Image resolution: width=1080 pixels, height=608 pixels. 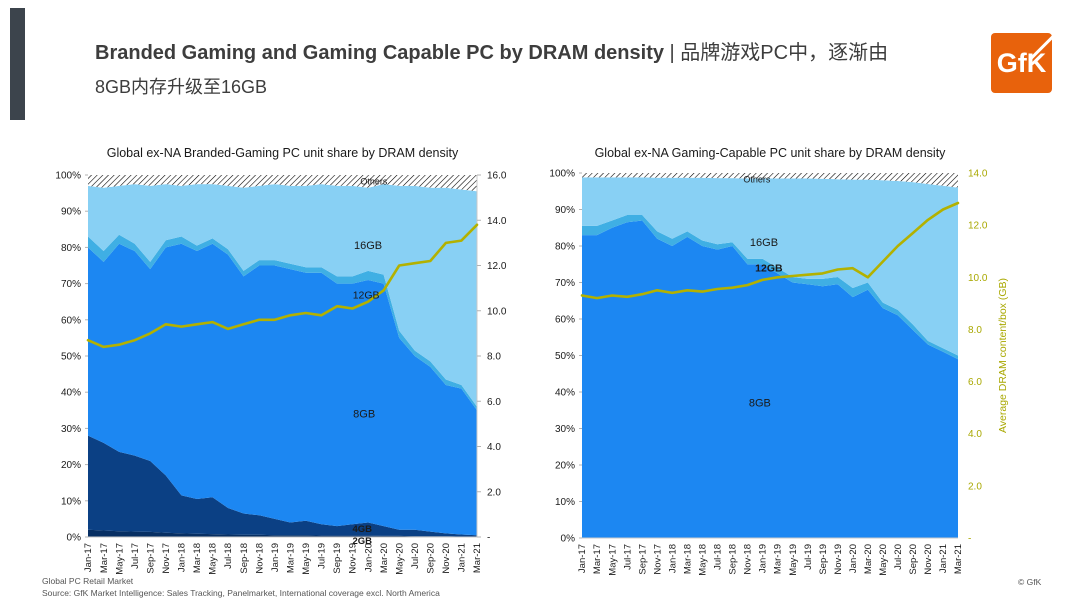 What do you see at coordinates (565, 393) in the screenshot?
I see `svg-text: 40%` at bounding box center [565, 393].